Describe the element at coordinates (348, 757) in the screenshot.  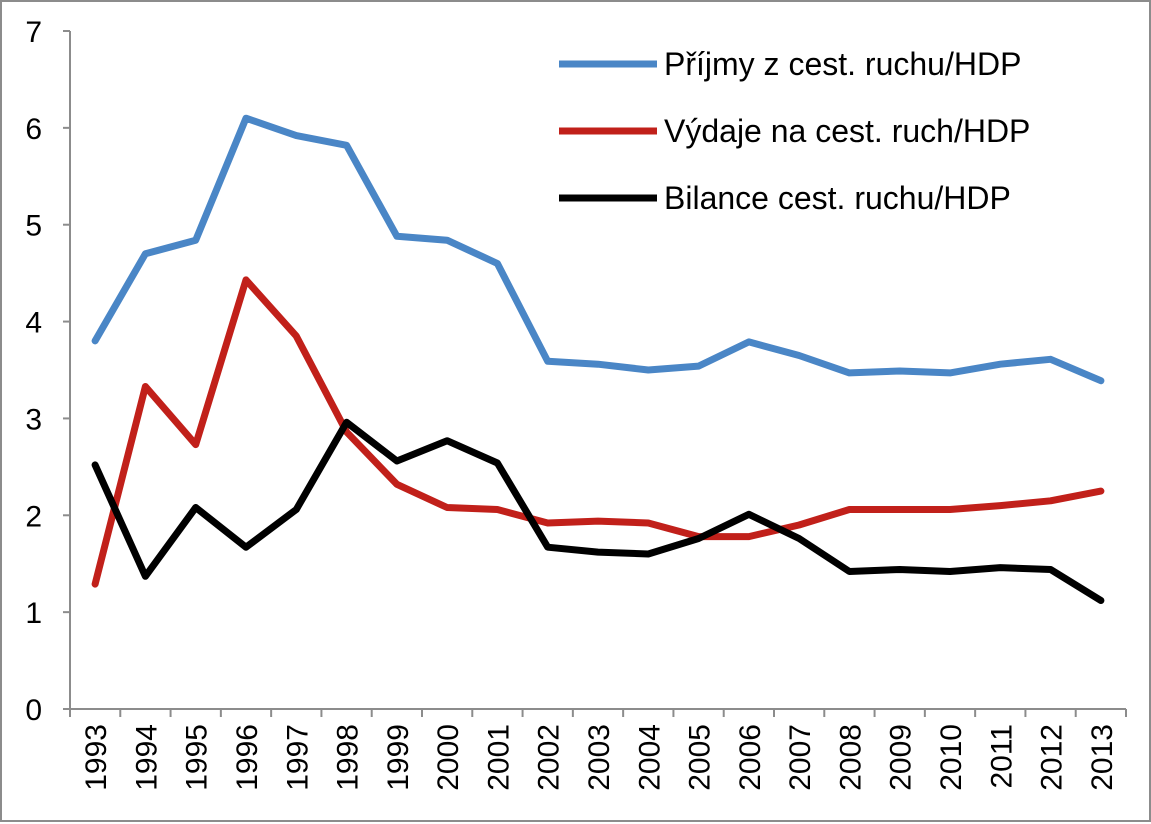
I see `x-tick-label: 1998` at that location.